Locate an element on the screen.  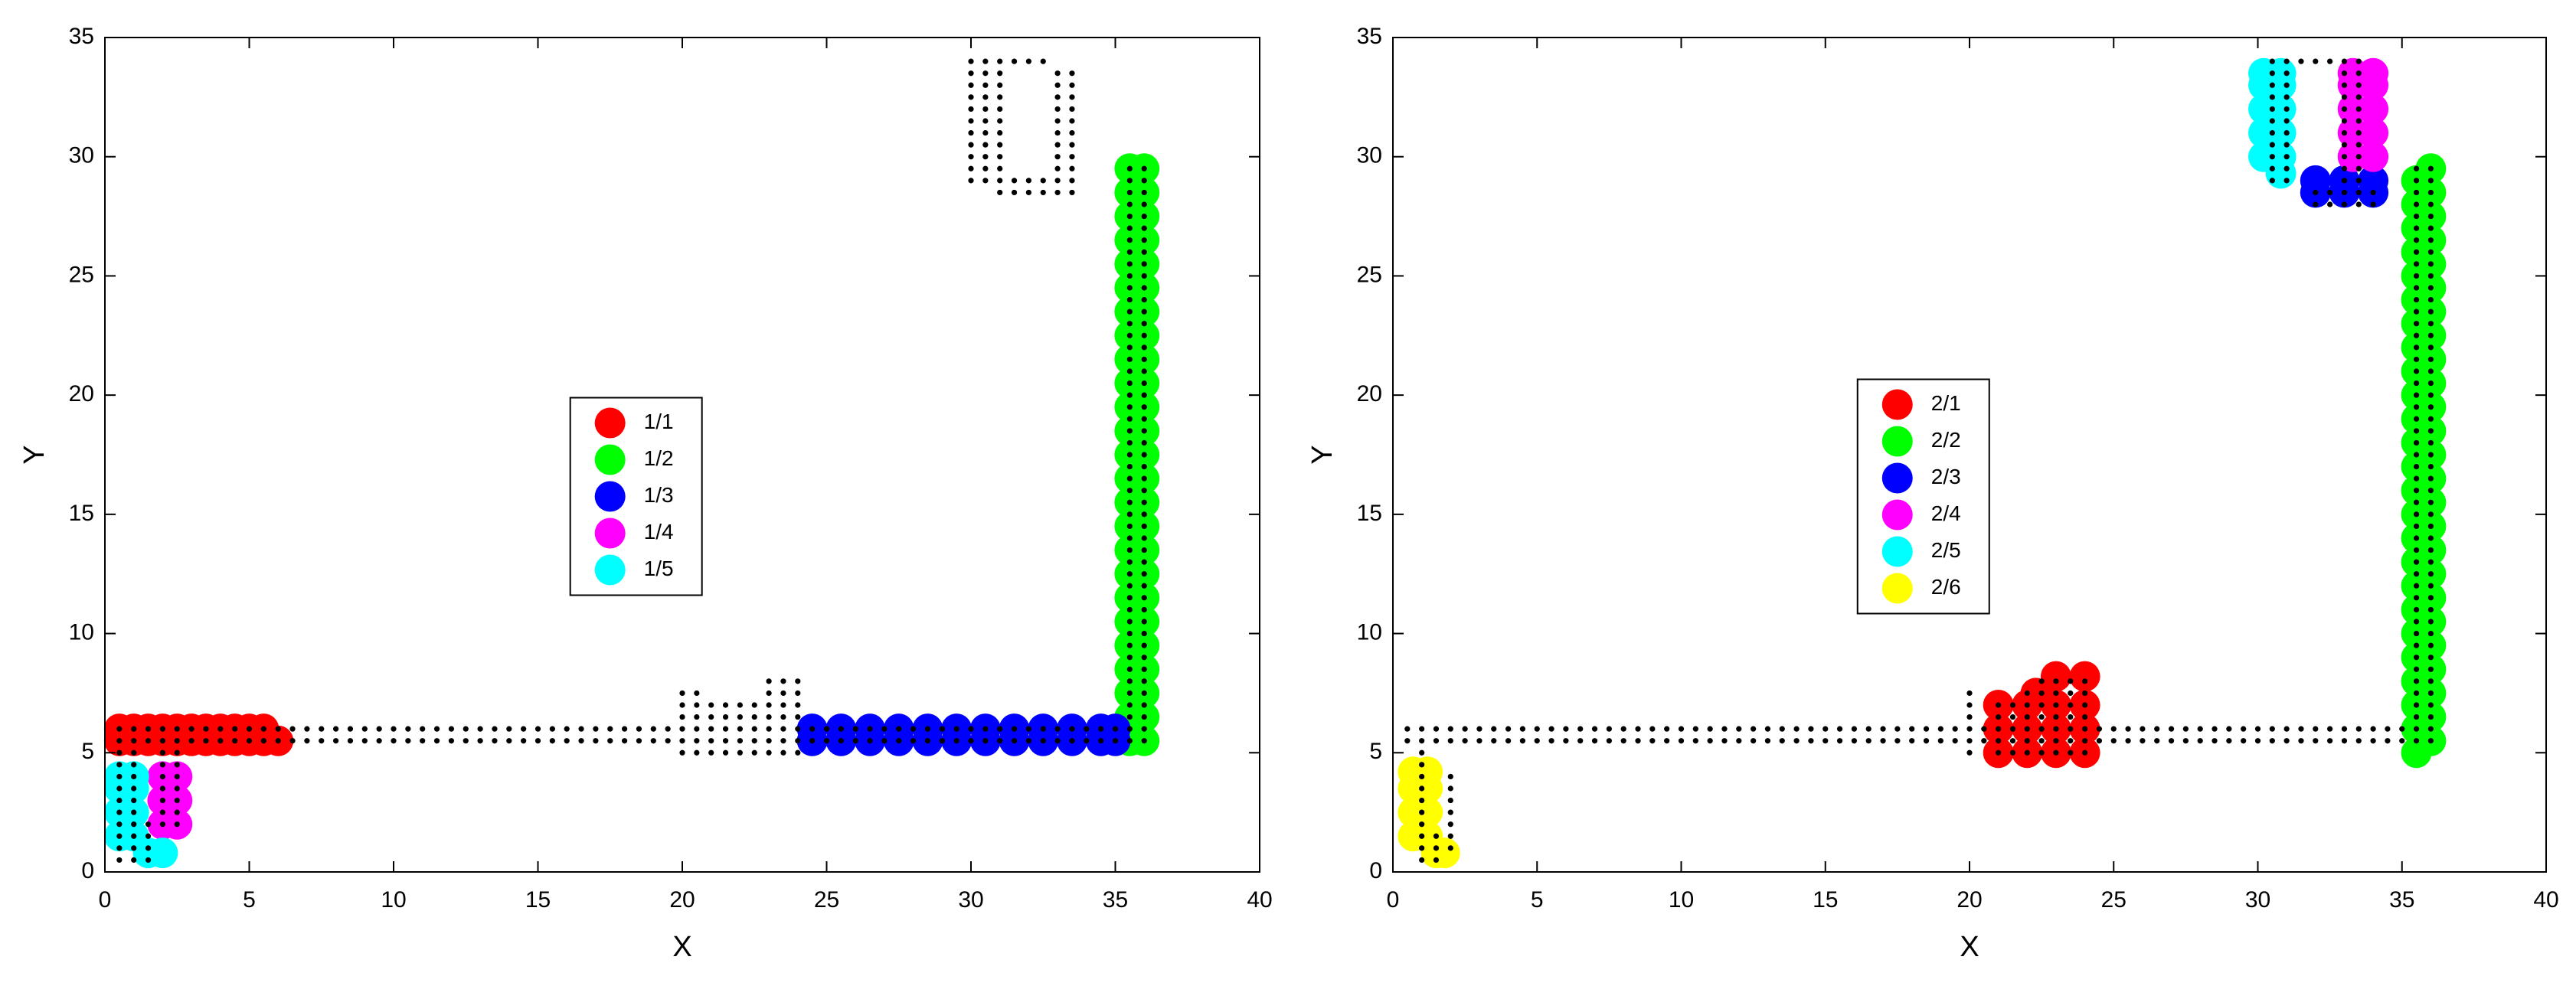
legend-label: 1/4 is located at coordinates (659, 532).